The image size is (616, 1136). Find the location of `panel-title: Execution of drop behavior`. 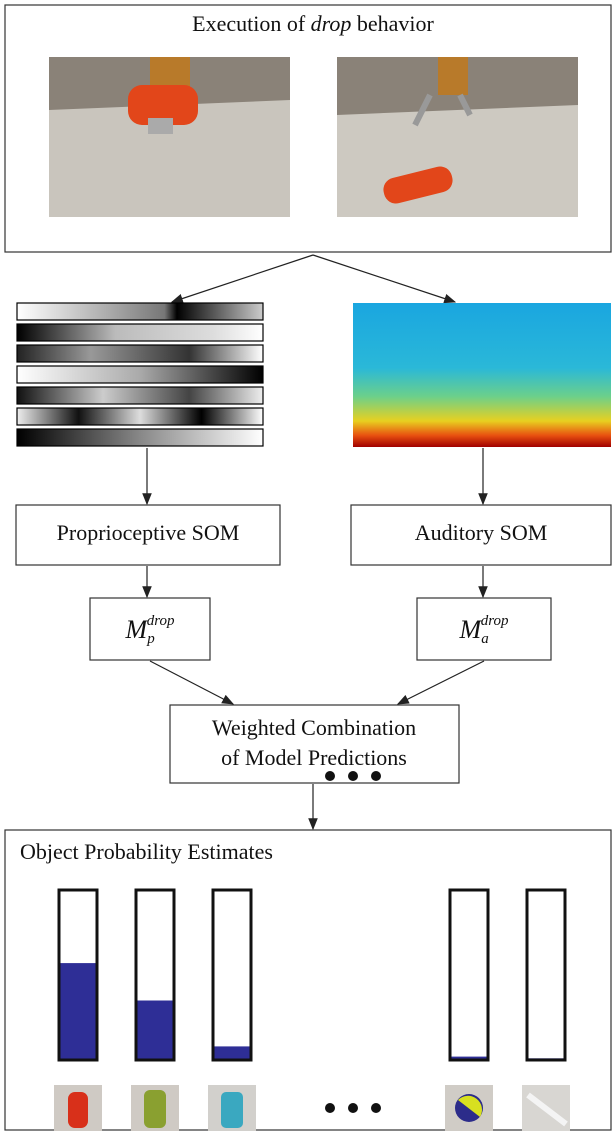

panel-title: Execution of drop behavior is located at coordinates (313, 23).